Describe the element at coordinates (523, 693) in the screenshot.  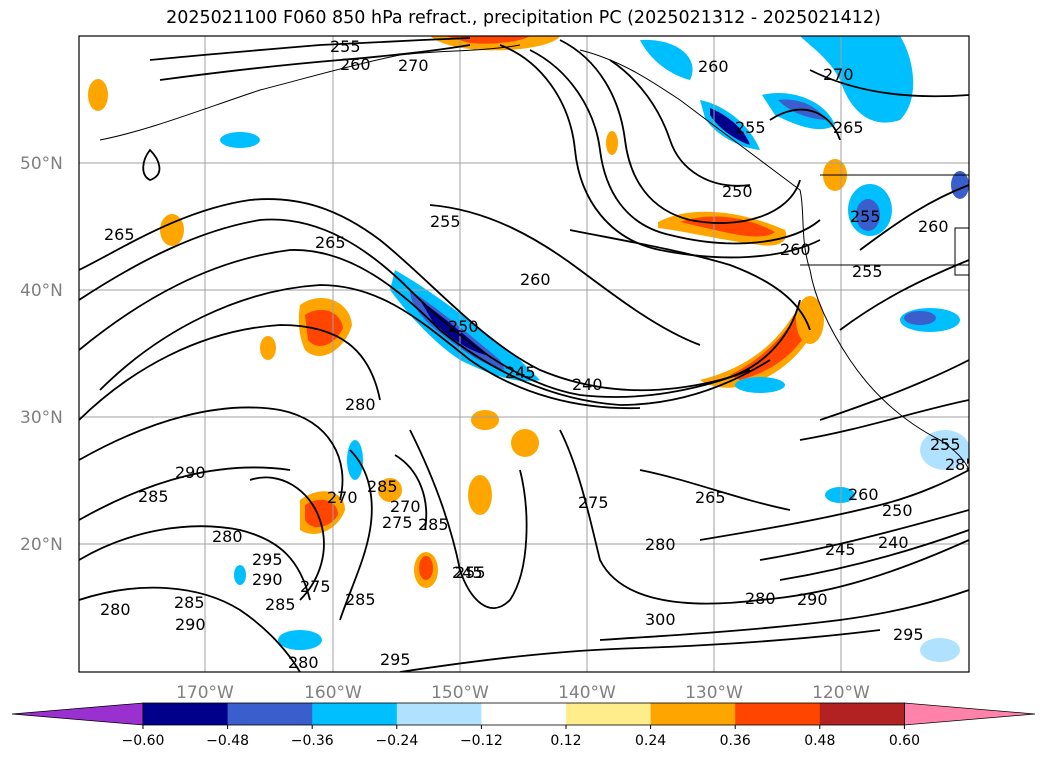
I see `longitude-labels: 170°W 160°W 150°W 140°W 130°W 120°W` at that location.